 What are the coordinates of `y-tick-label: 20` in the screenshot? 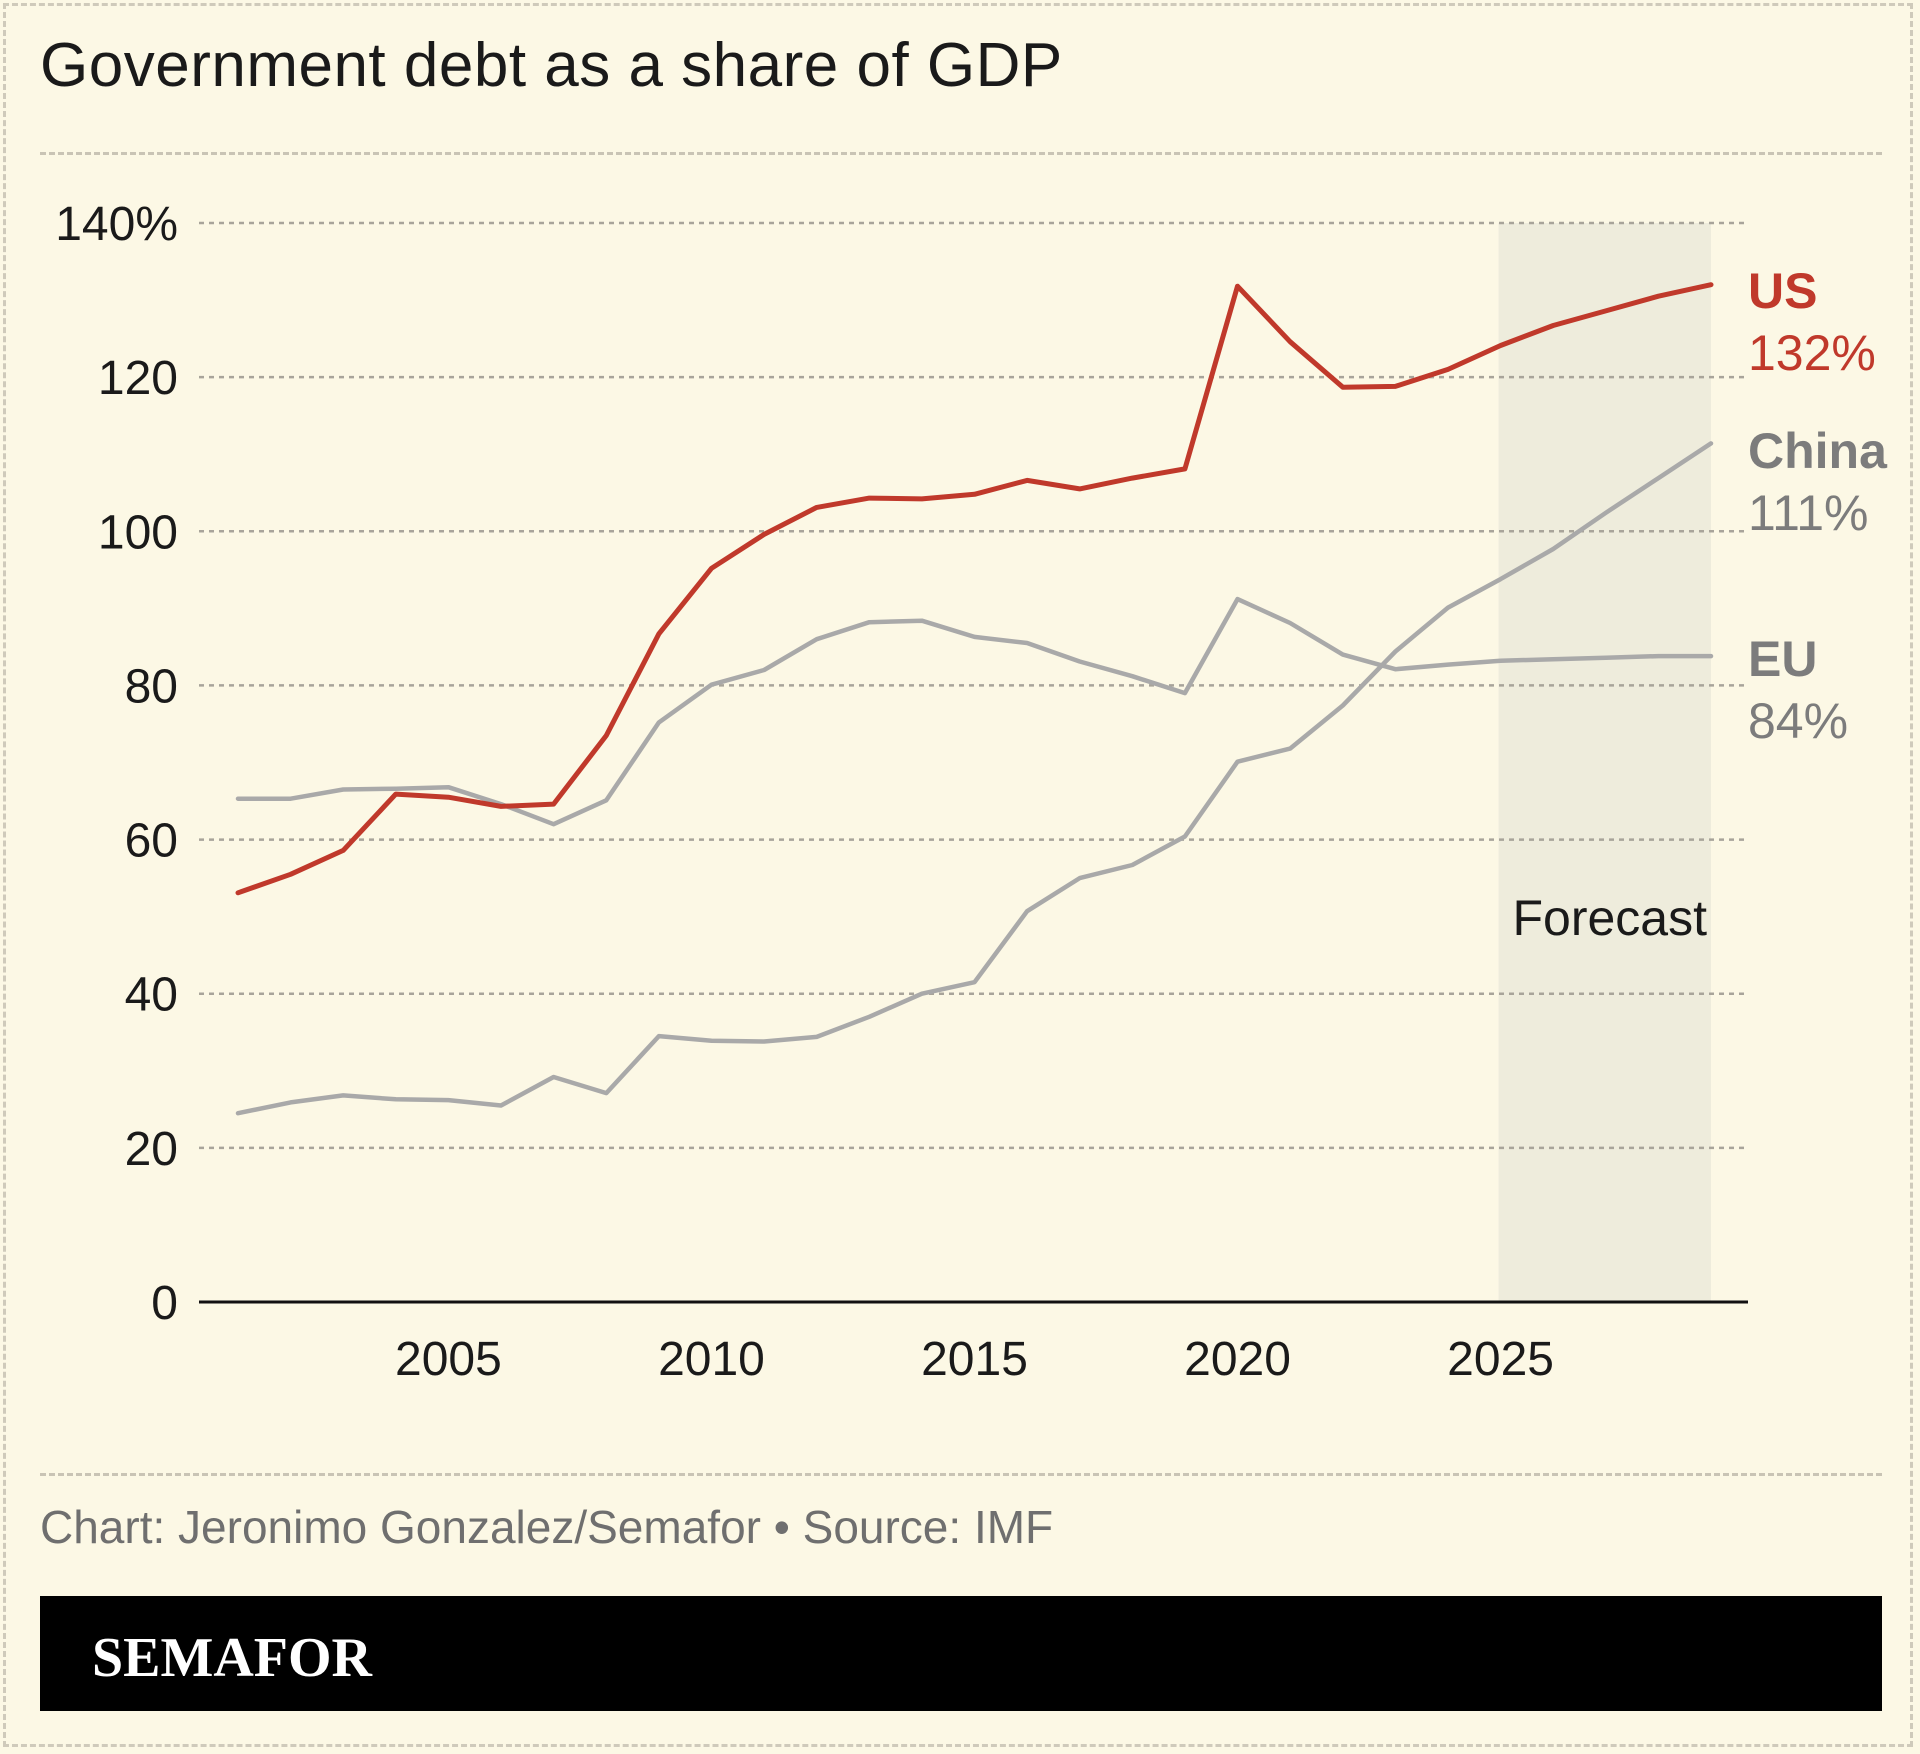 It's located at (151, 1149).